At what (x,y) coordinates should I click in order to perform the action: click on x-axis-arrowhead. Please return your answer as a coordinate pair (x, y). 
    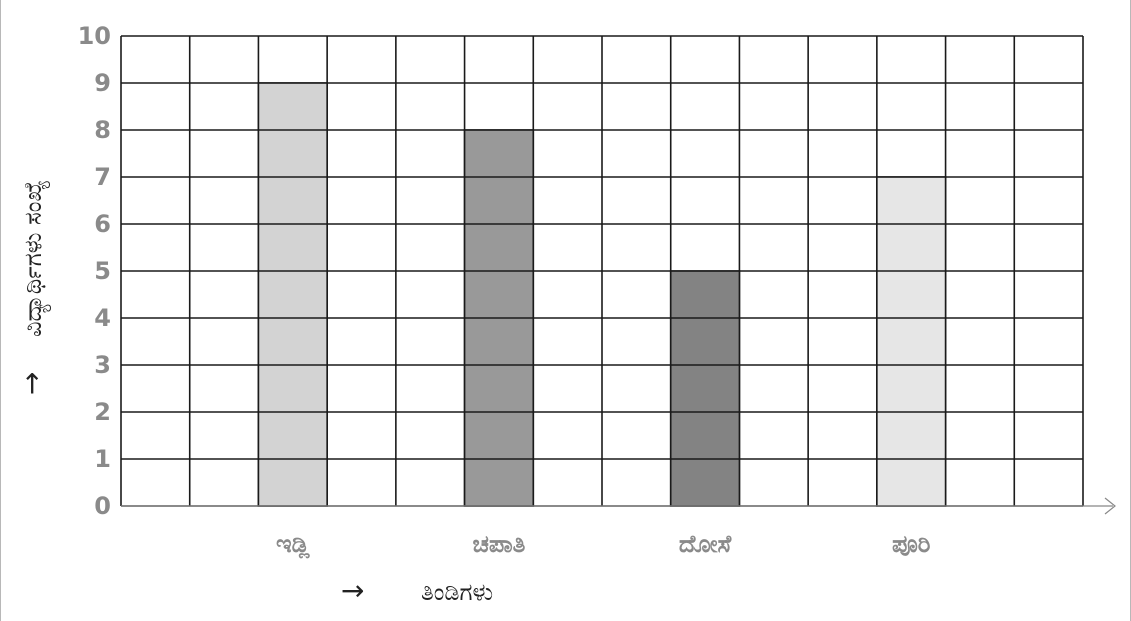
    Looking at the image, I should click on (1110, 506).